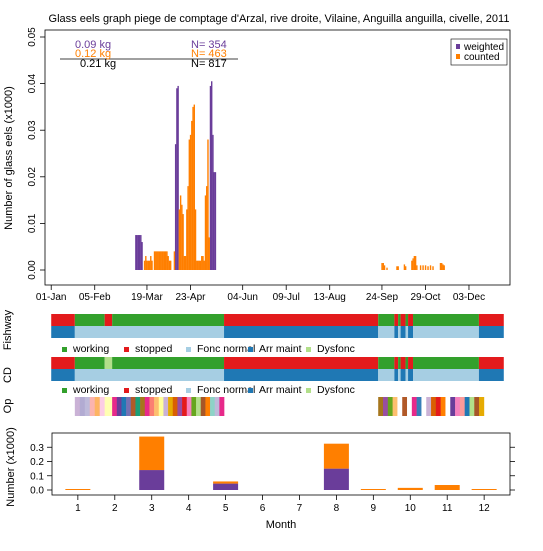  What do you see at coordinates (330, 297) in the screenshot?
I see `main-x-tick-label: 13-Aug` at bounding box center [330, 297].